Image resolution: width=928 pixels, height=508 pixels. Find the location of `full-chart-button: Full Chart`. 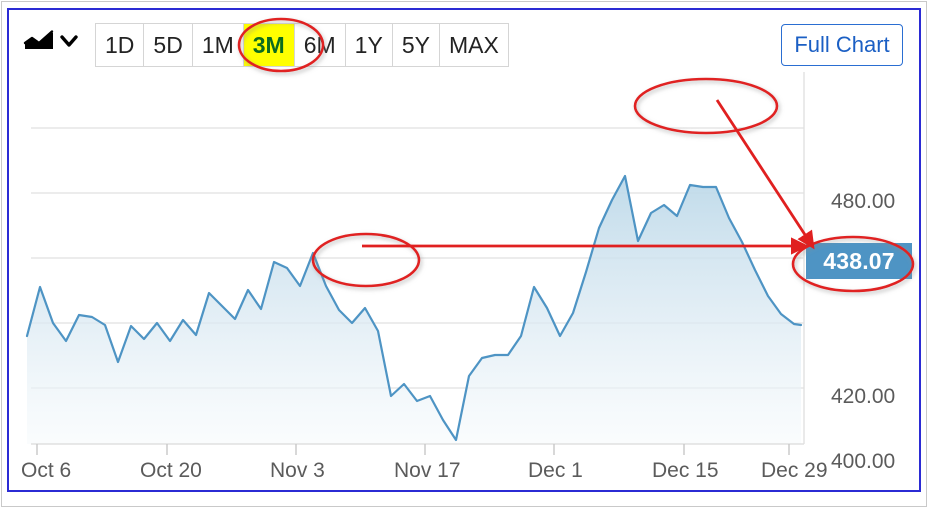

full-chart-button: Full Chart is located at coordinates (842, 45).